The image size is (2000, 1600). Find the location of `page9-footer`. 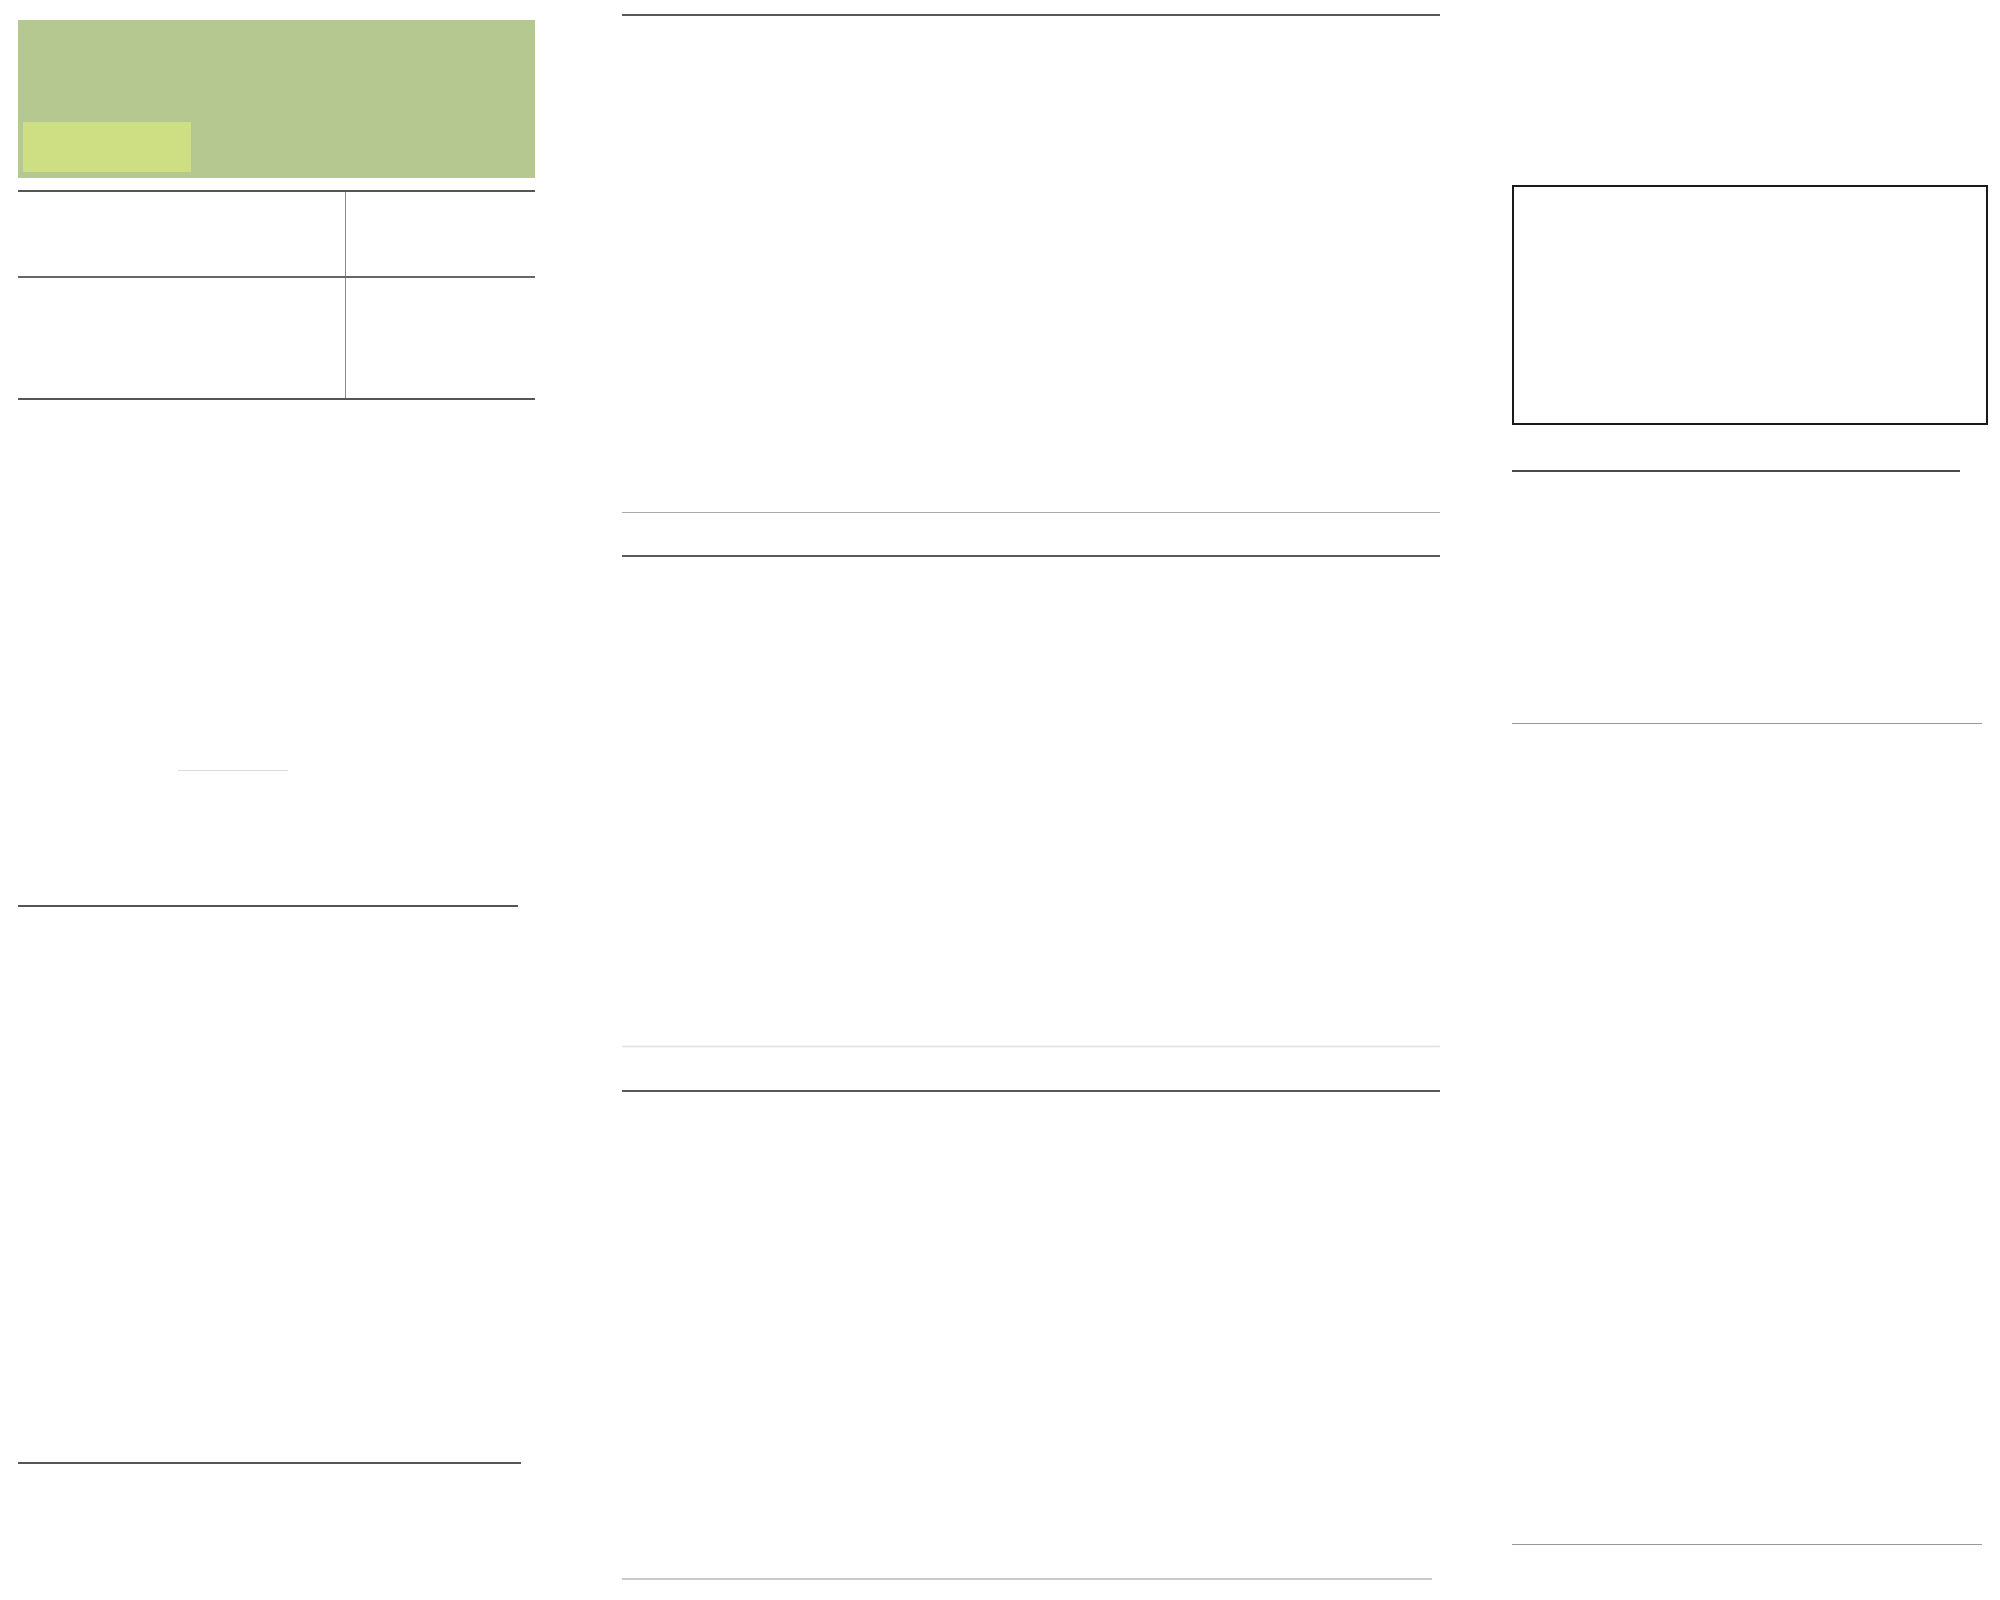

page9-footer is located at coordinates (1031, 1048).